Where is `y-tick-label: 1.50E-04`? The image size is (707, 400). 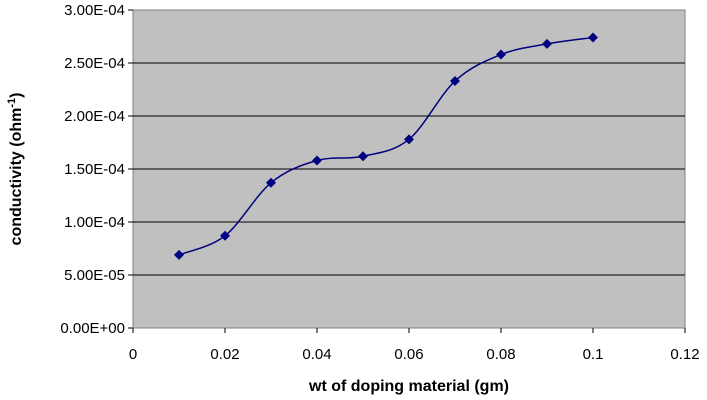 y-tick-label: 1.50E-04 is located at coordinates (94, 169).